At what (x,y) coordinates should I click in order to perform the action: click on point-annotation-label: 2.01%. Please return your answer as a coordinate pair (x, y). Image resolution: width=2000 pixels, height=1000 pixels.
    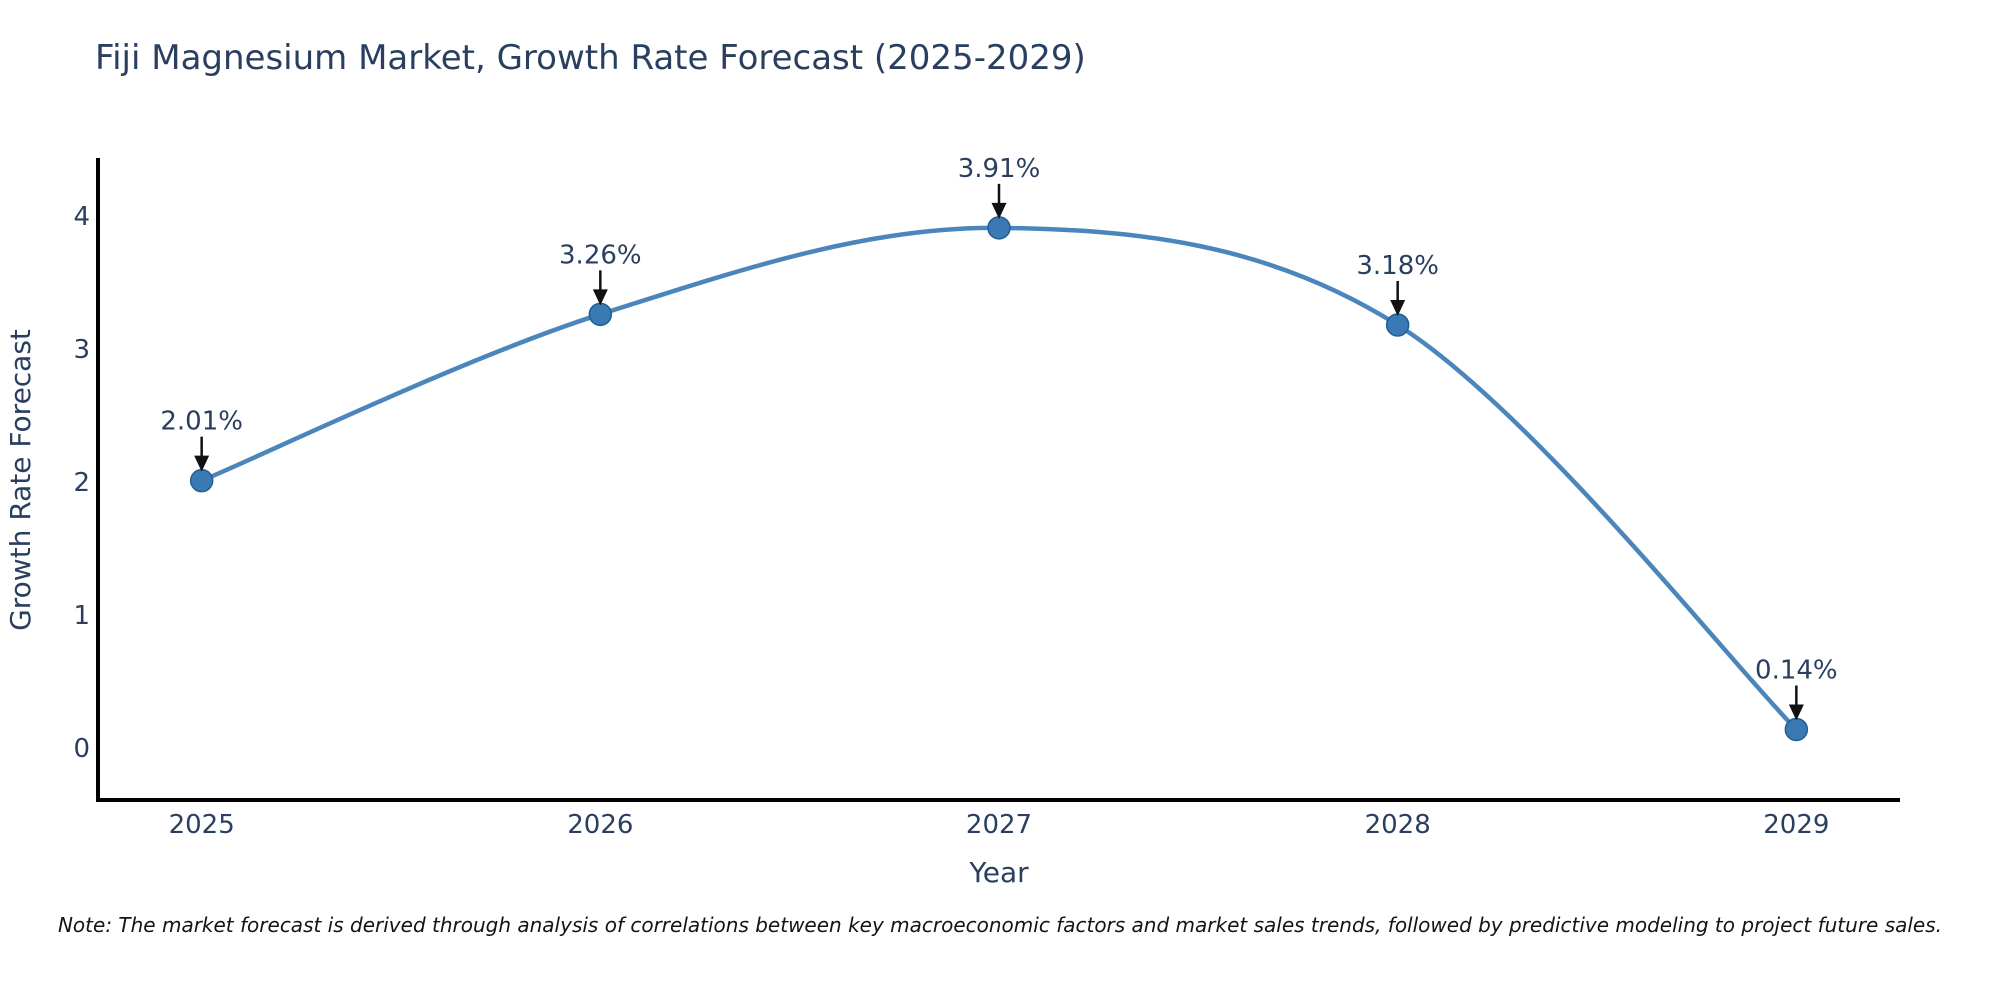
    Looking at the image, I should click on (201, 422).